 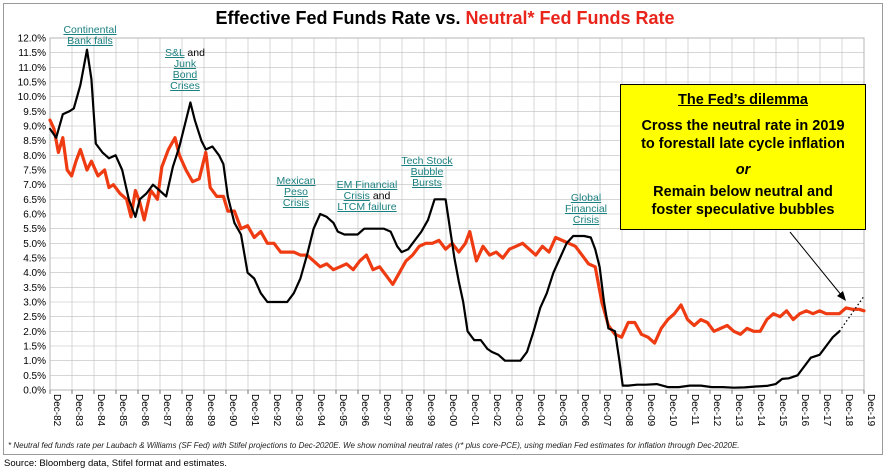 I want to click on x-tick-label: Dec-12, so click(x=716, y=410).